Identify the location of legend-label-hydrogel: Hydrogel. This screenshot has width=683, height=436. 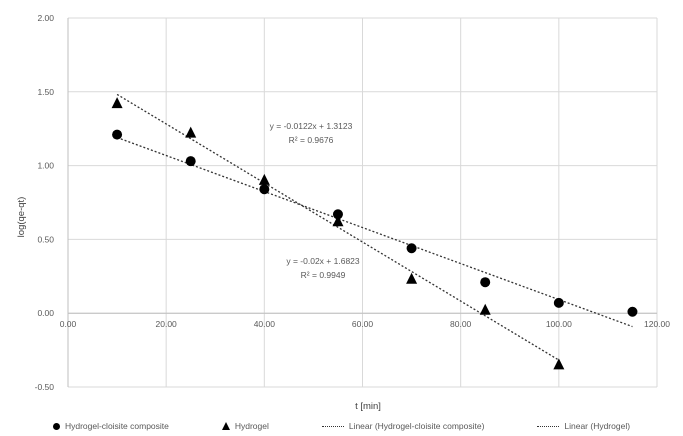
(251, 426).